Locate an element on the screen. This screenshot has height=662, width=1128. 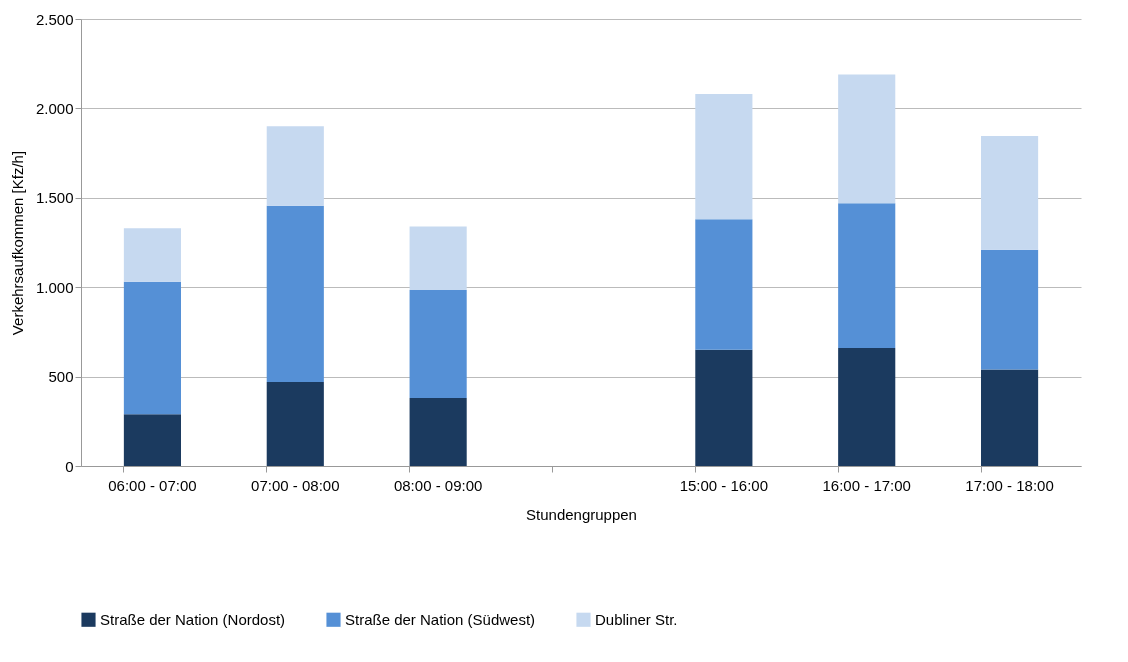
y-tick-label: 500 is located at coordinates (61, 377).